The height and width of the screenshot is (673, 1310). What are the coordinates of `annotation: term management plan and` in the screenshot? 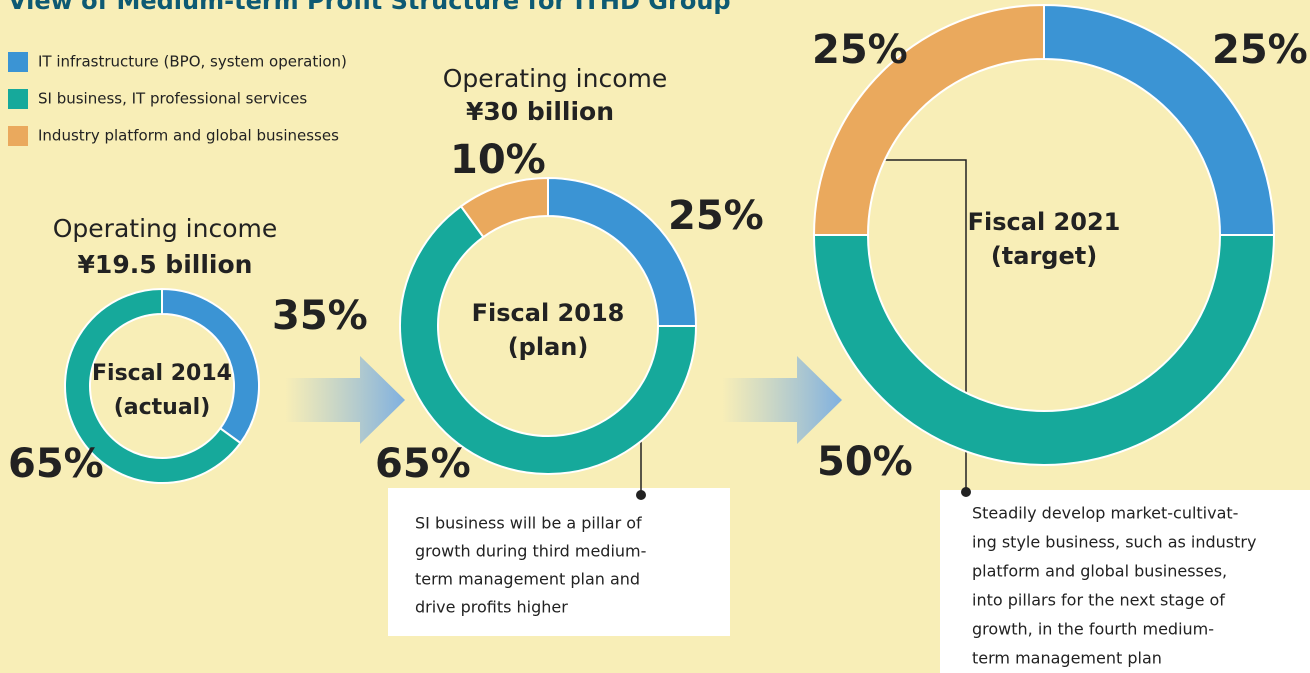 It's located at (527, 579).